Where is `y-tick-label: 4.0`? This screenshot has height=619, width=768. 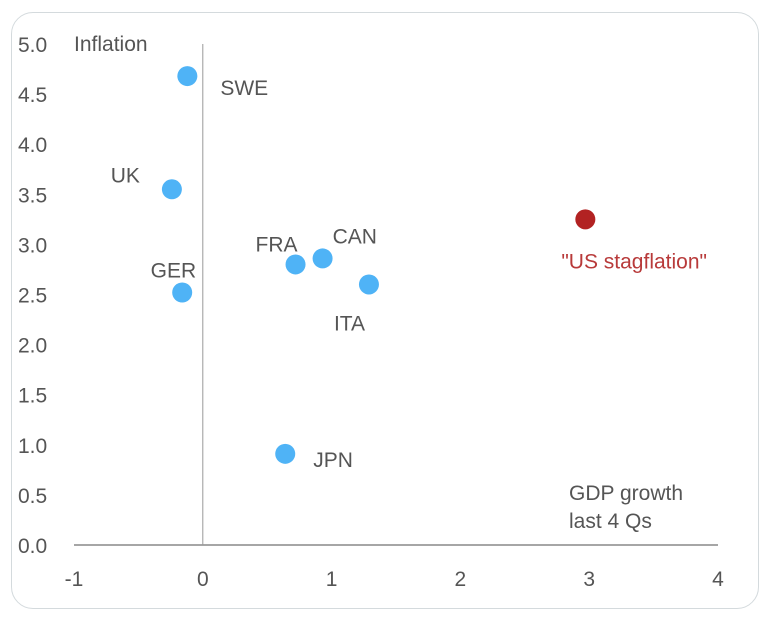
y-tick-label: 4.0 is located at coordinates (32, 145).